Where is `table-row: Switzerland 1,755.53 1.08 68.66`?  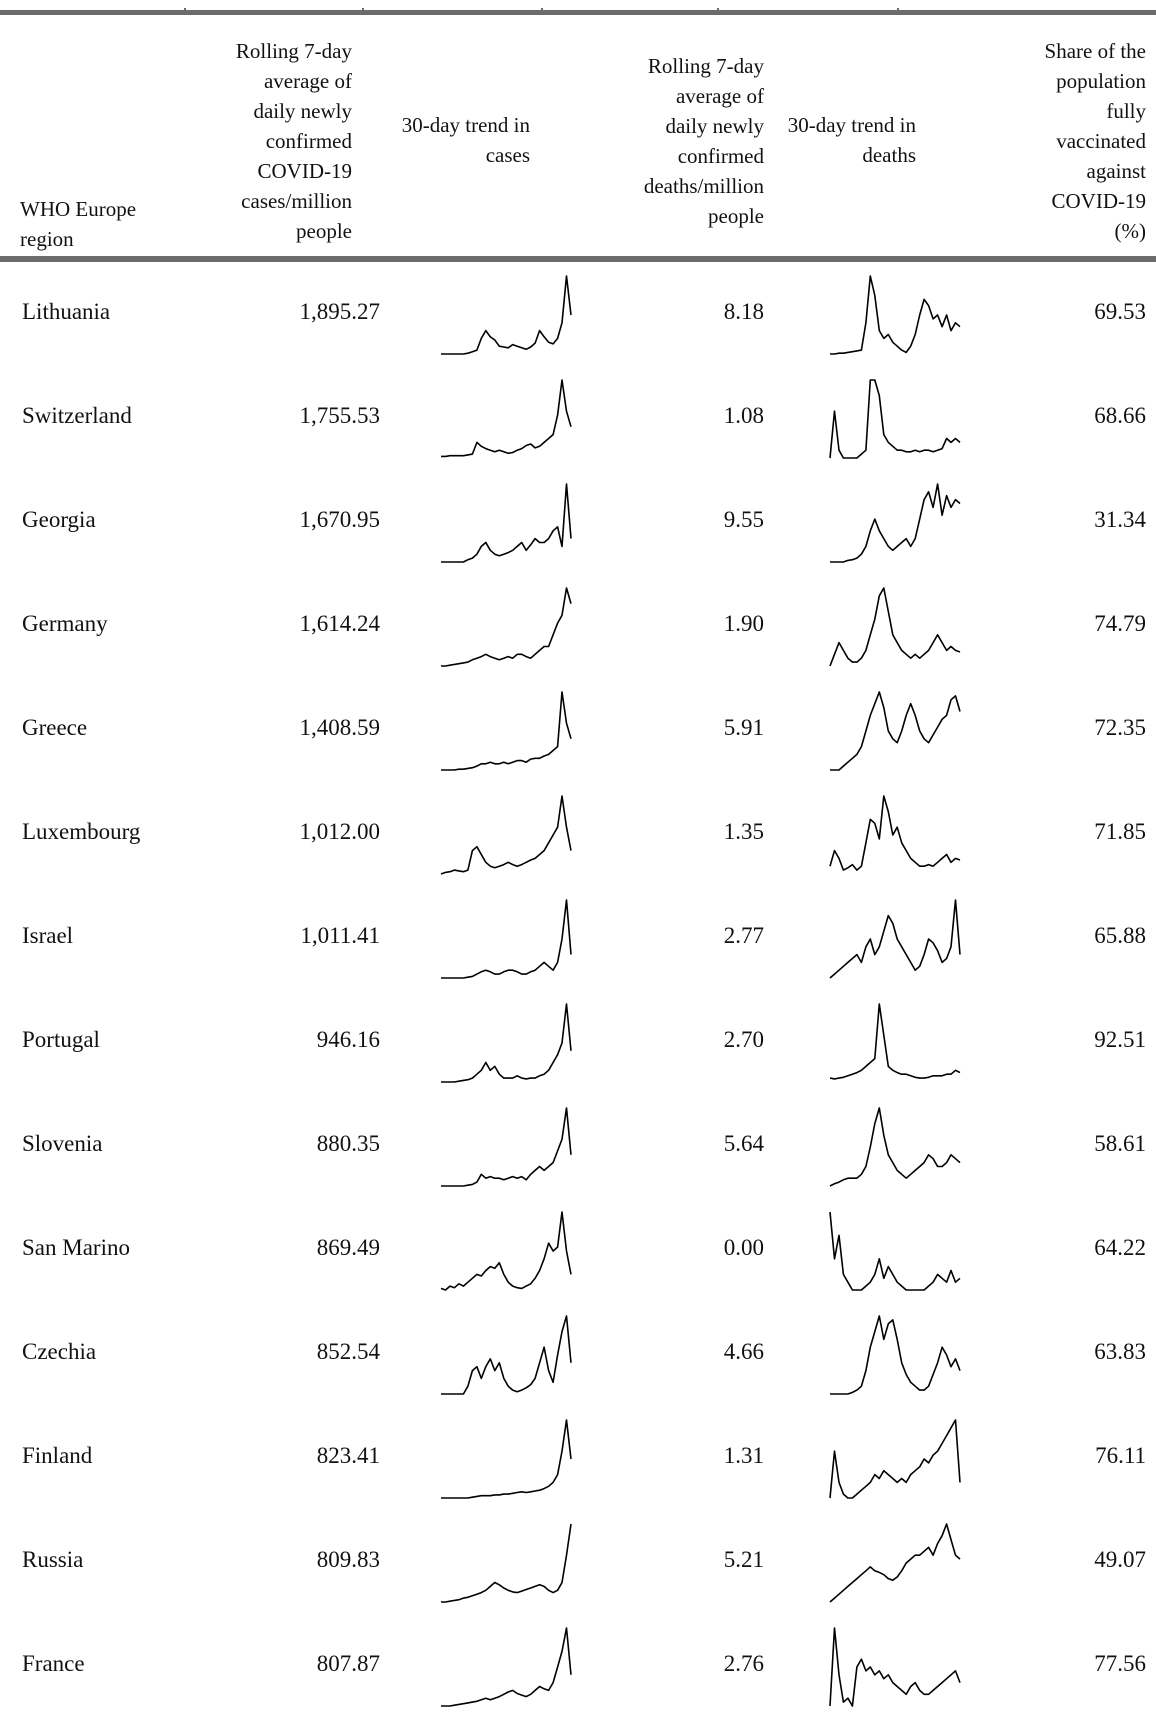
table-row: Switzerland 1,755.53 1.08 68.66 is located at coordinates (578, 420).